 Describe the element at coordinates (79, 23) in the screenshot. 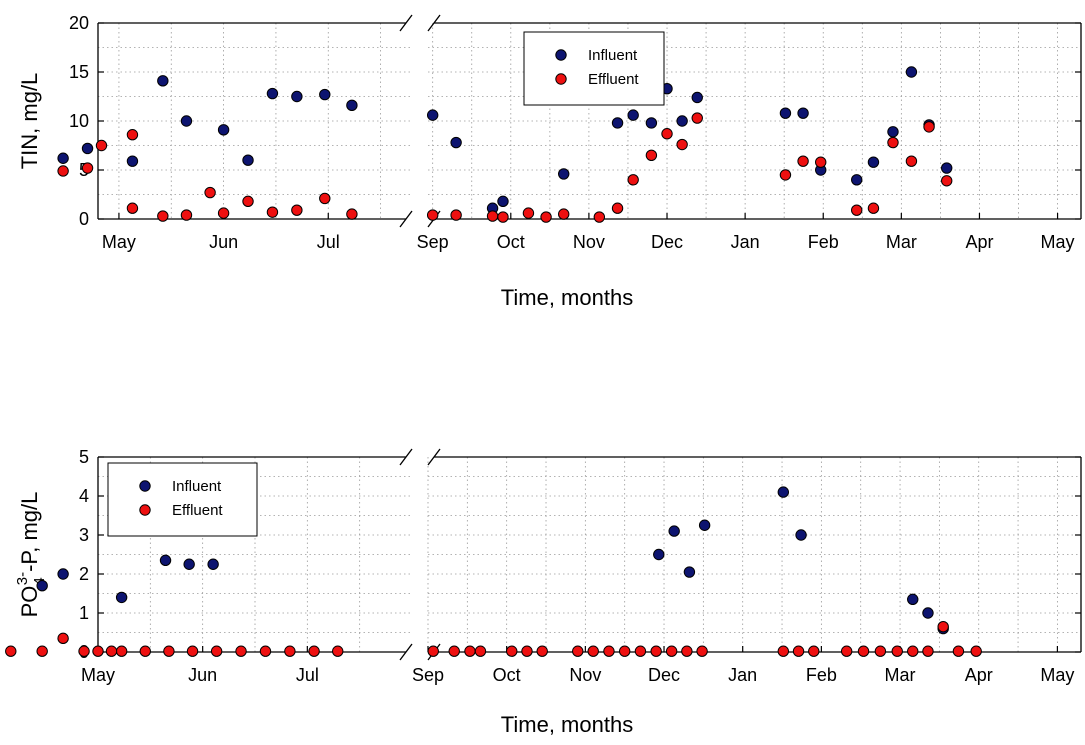

I see `y-tick-label: 20` at that location.